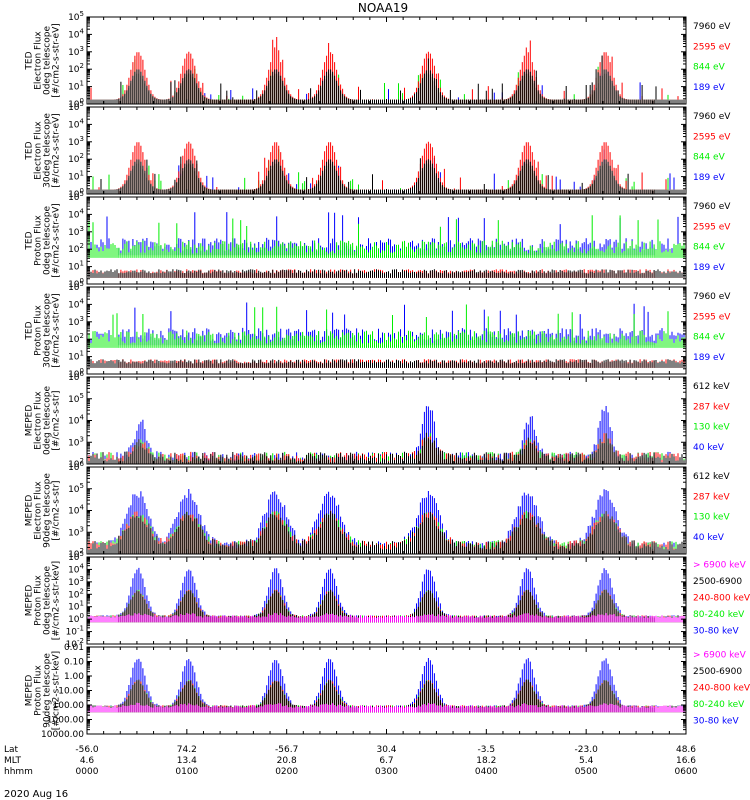 The height and width of the screenshot is (800, 750). I want to click on y-tick-label: 0.01, so click(74, 648).